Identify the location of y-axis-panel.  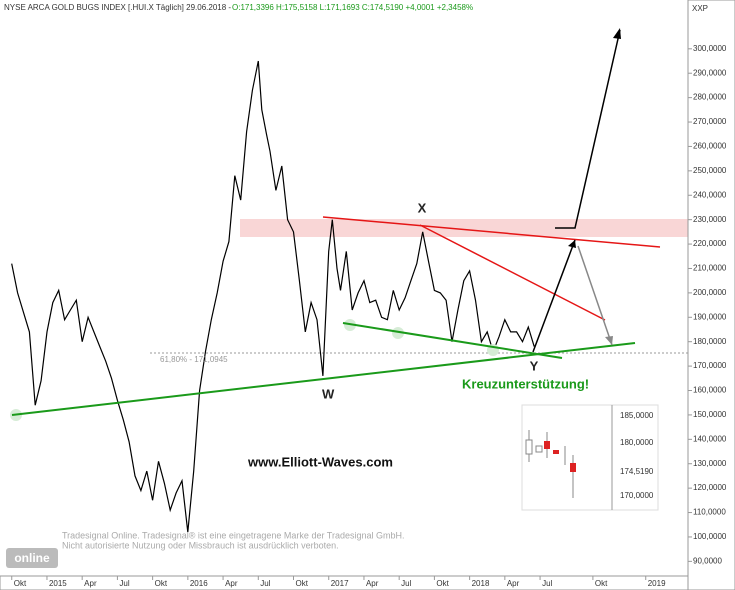
(711, 295).